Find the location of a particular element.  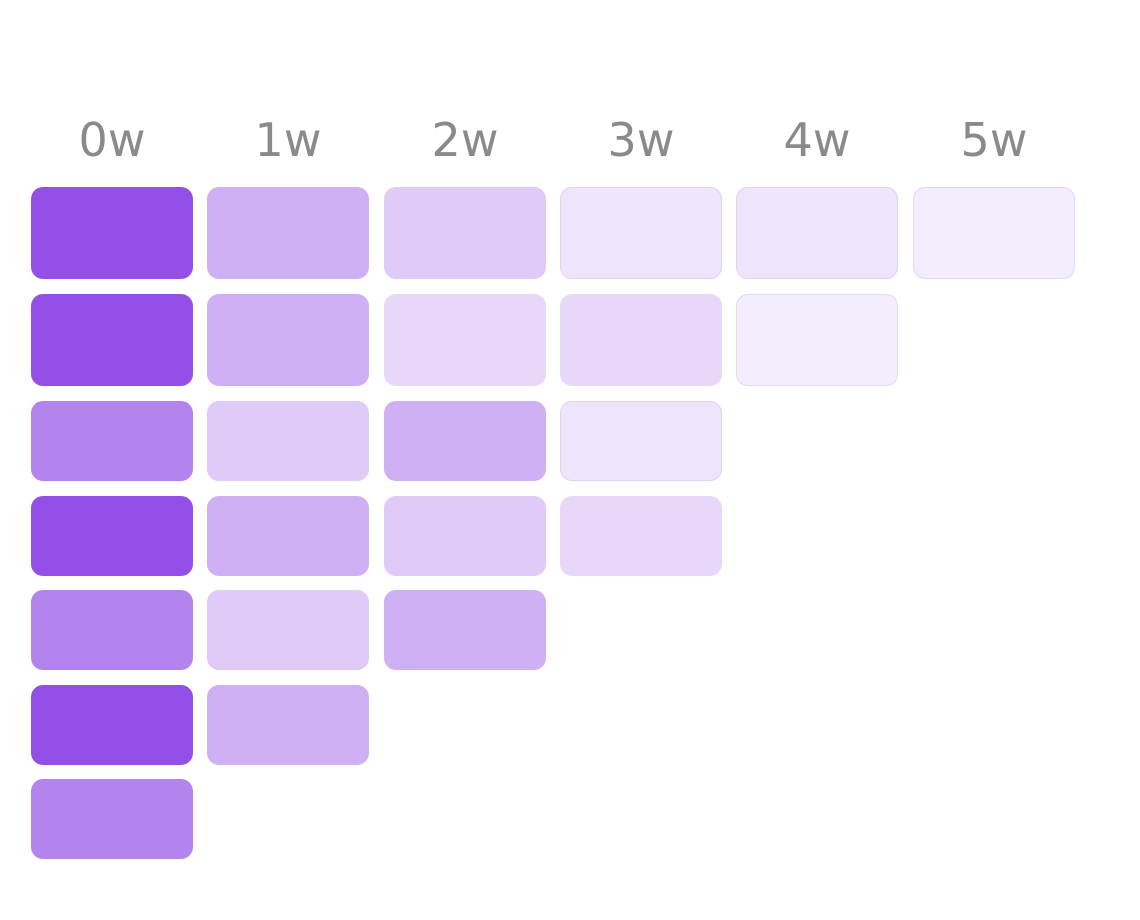

column-label-5w: 5w is located at coordinates (994, 140).